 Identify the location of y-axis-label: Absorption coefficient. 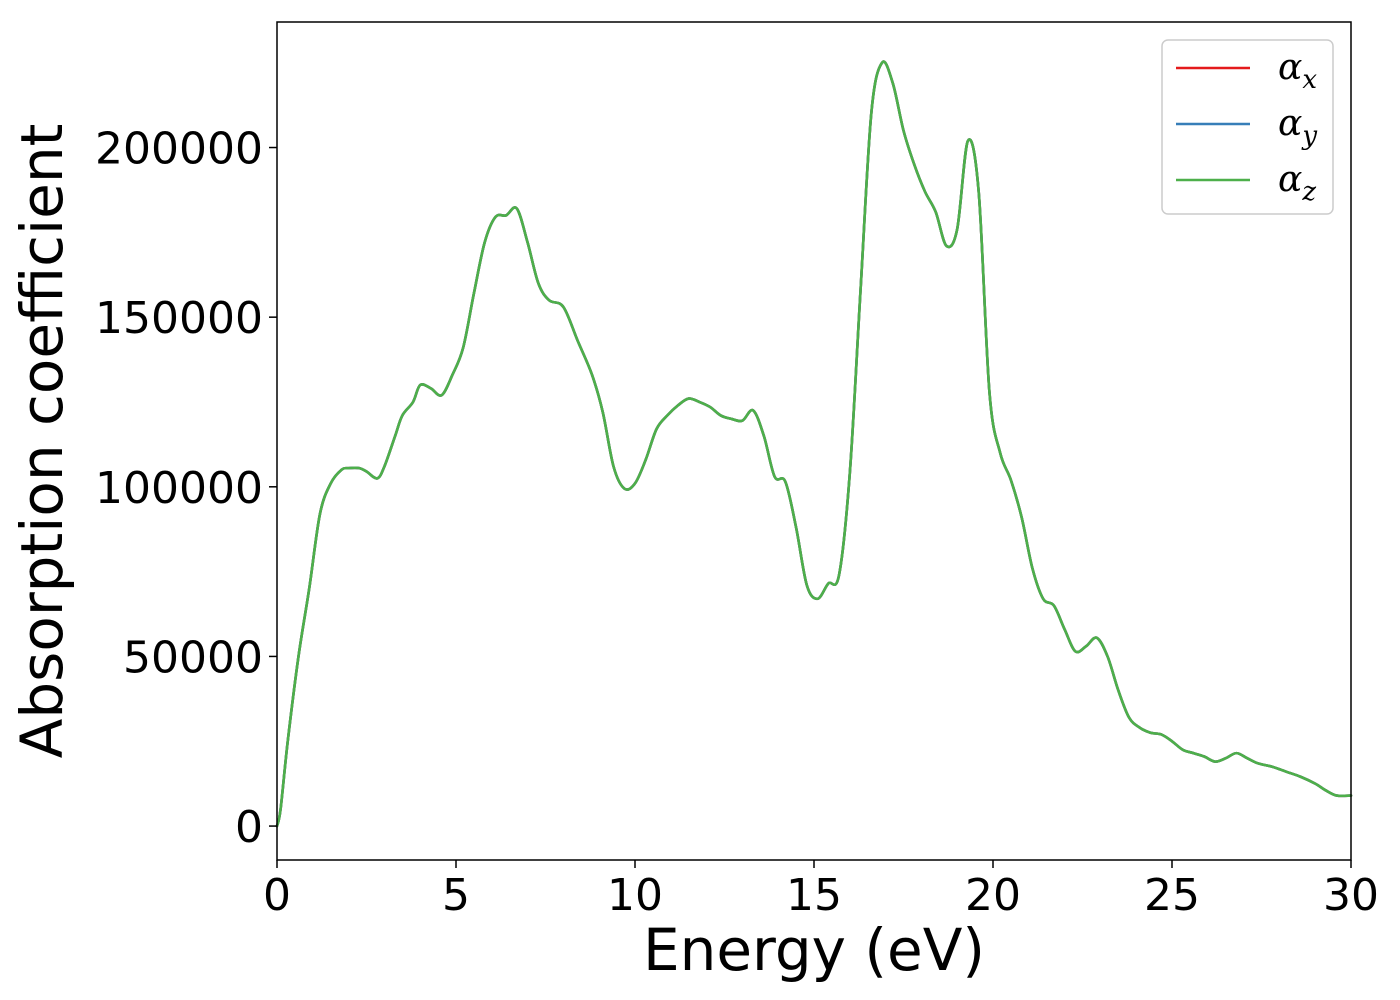
(42, 441).